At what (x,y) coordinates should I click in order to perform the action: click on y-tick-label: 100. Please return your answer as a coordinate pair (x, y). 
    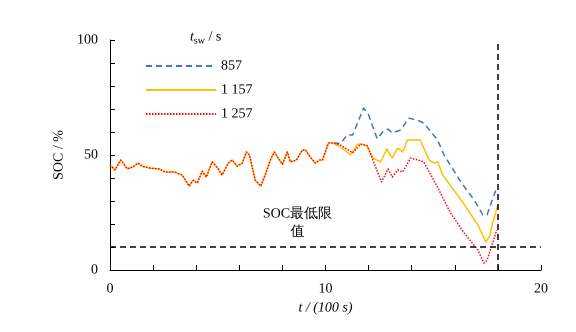
    Looking at the image, I should click on (87, 40).